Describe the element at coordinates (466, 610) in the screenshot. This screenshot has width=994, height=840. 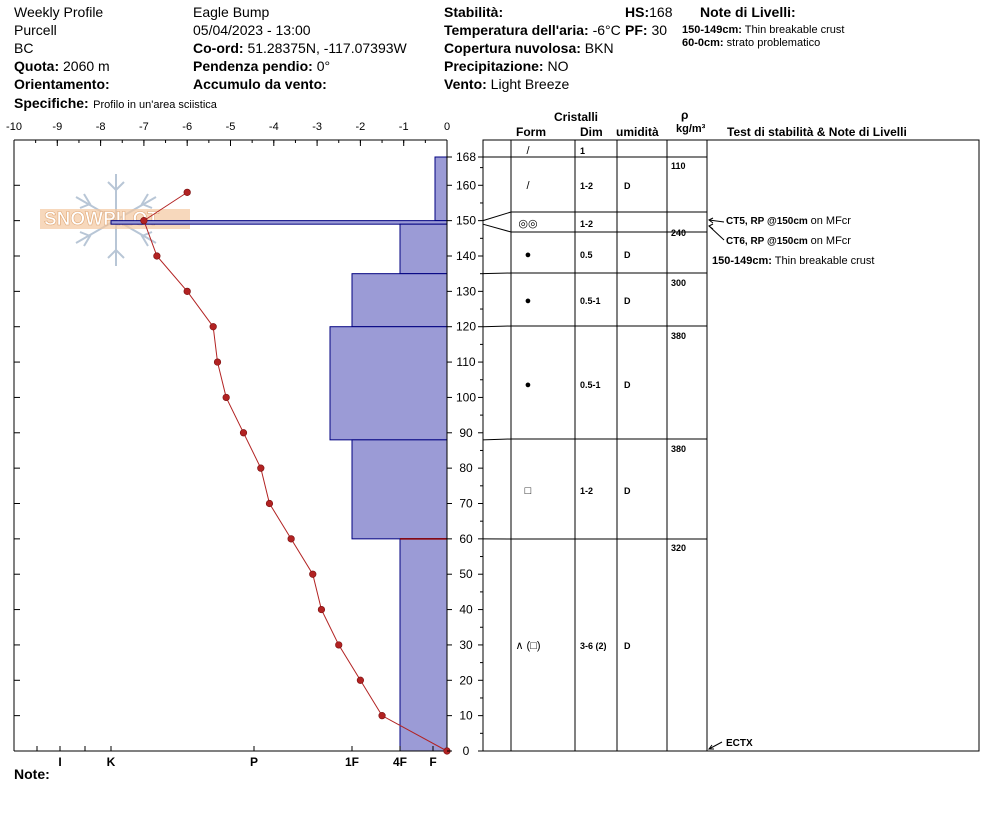
I see `height-tick-label: 40` at that location.